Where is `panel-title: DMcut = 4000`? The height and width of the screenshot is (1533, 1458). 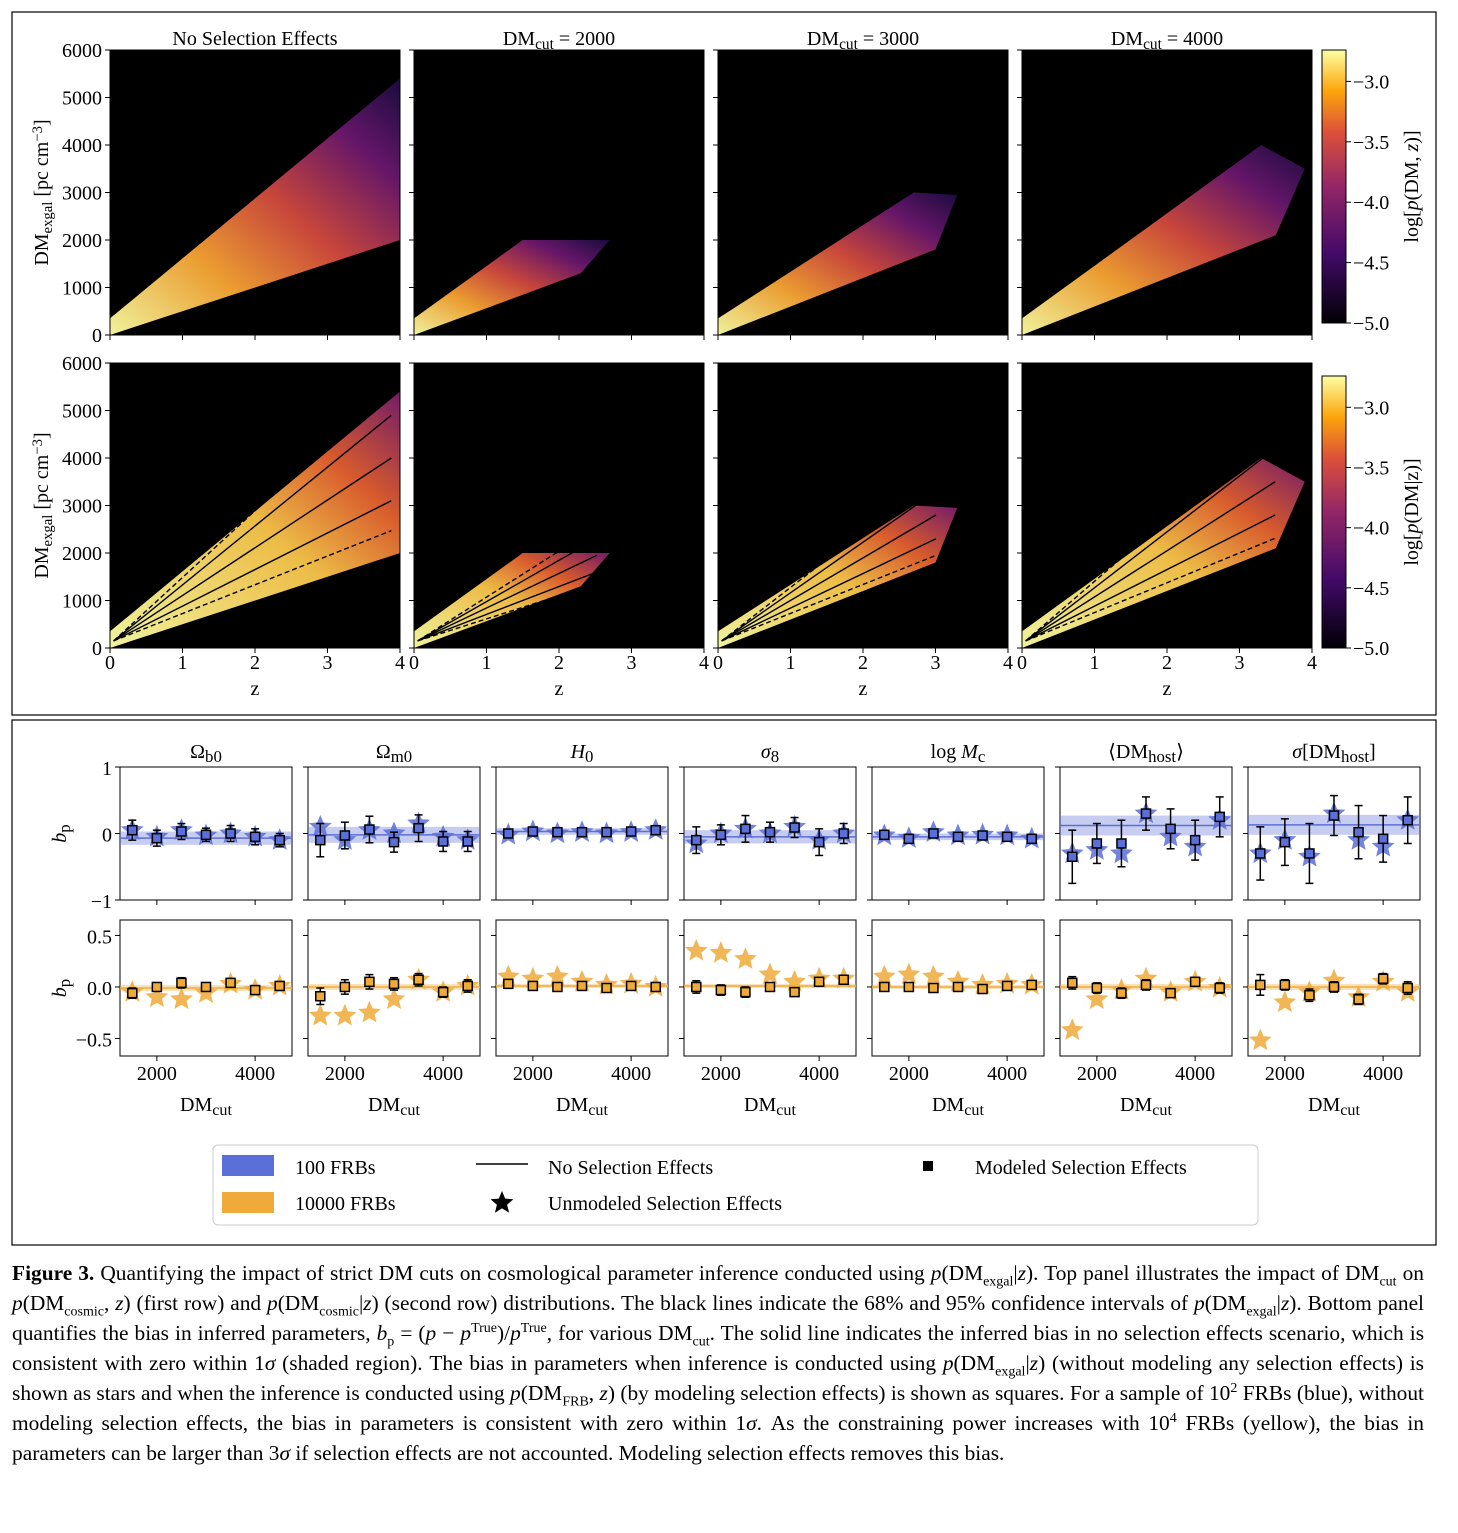
panel-title: DMcut = 4000 is located at coordinates (1167, 40).